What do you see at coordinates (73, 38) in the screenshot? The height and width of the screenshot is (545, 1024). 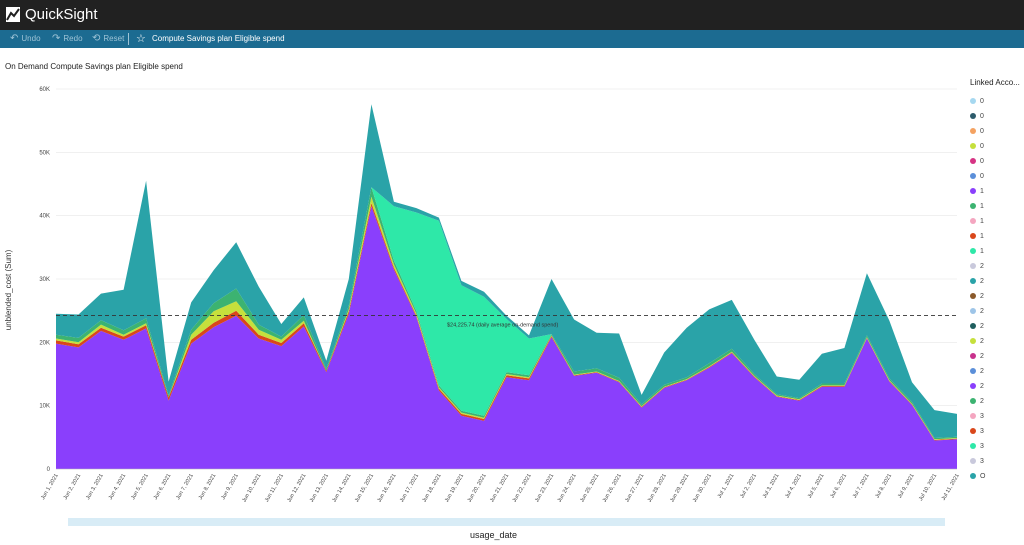 I see `redo-label: Redo` at bounding box center [73, 38].